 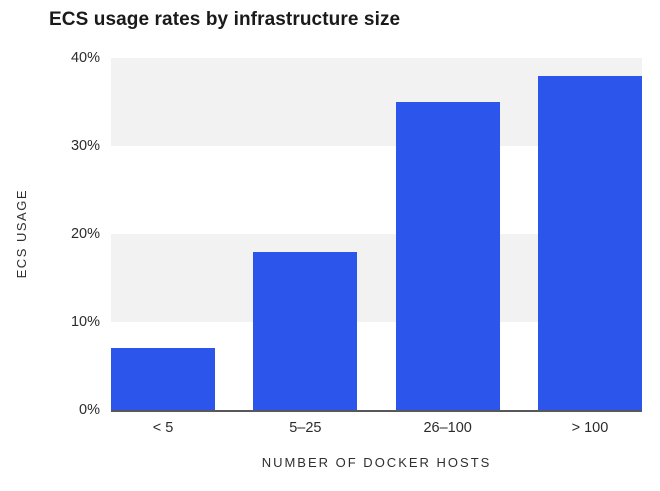 What do you see at coordinates (85, 146) in the screenshot?
I see `y-tick-30: 30%` at bounding box center [85, 146].